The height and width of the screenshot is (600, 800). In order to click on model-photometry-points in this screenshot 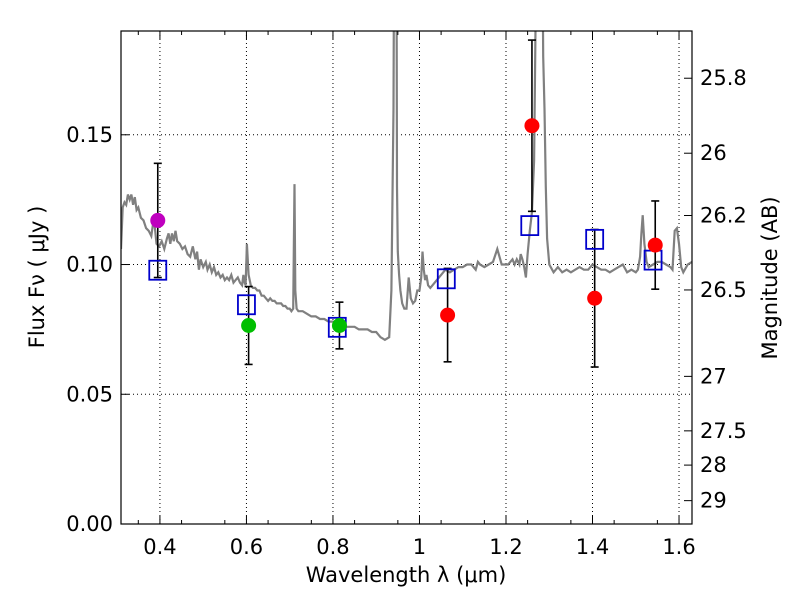, I will do `click(405, 276)`.